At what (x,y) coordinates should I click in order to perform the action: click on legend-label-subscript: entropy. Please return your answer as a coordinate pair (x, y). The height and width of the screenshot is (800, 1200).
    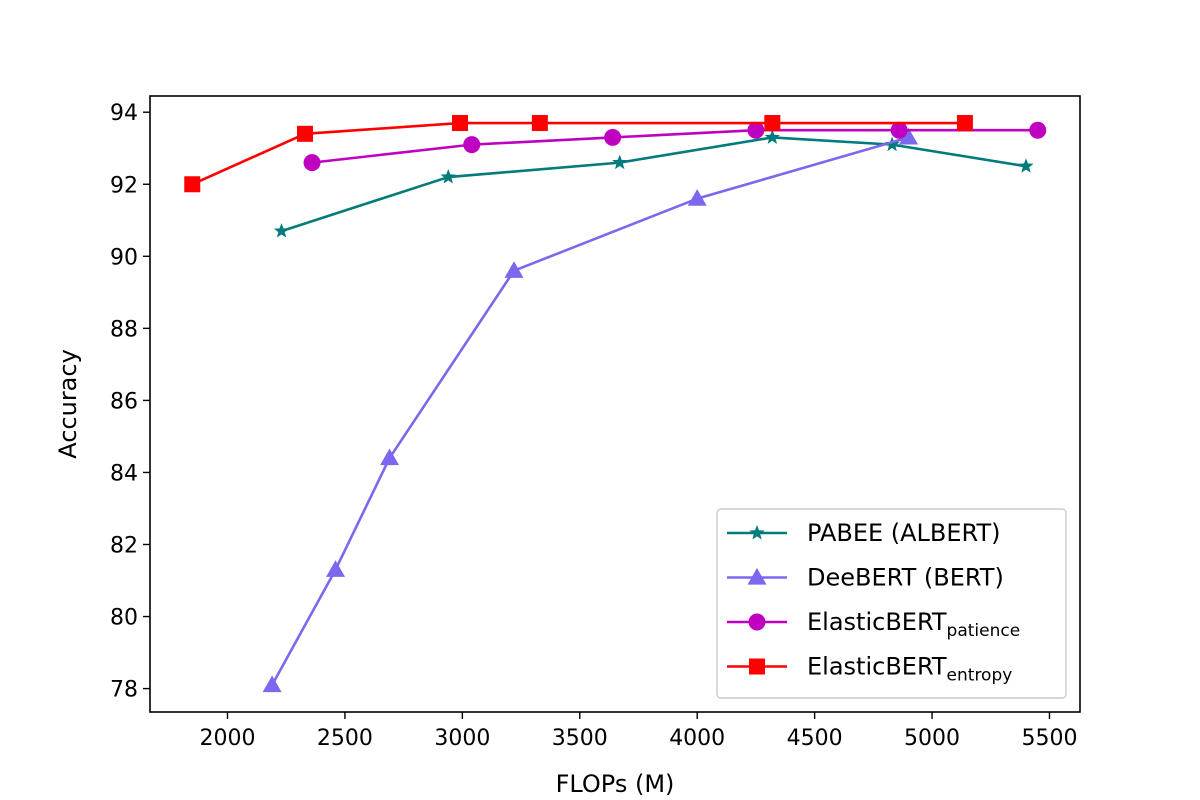
    Looking at the image, I should click on (980, 676).